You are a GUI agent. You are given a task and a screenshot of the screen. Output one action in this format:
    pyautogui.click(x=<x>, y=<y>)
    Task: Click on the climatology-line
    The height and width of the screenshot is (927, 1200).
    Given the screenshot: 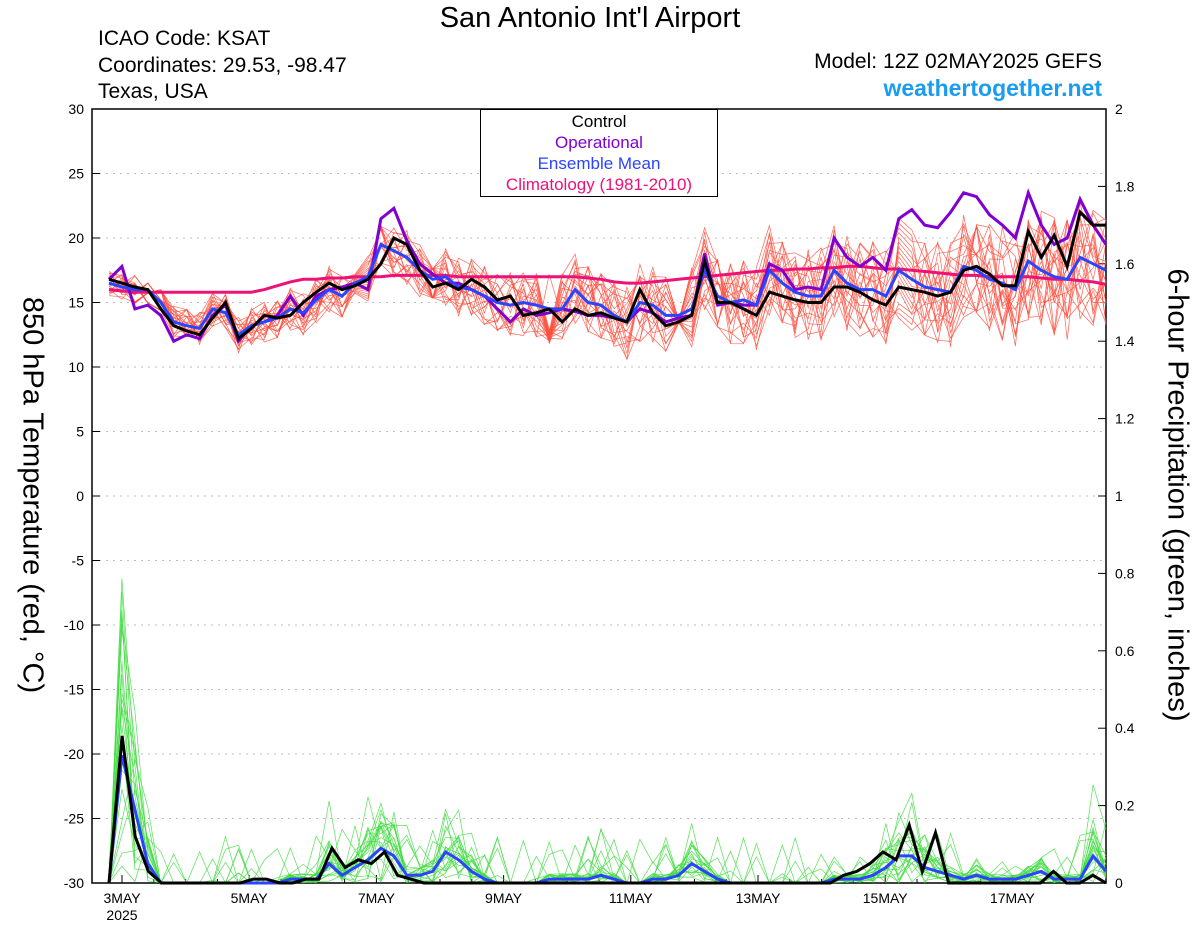 What is the action you would take?
    pyautogui.click(x=607, y=279)
    